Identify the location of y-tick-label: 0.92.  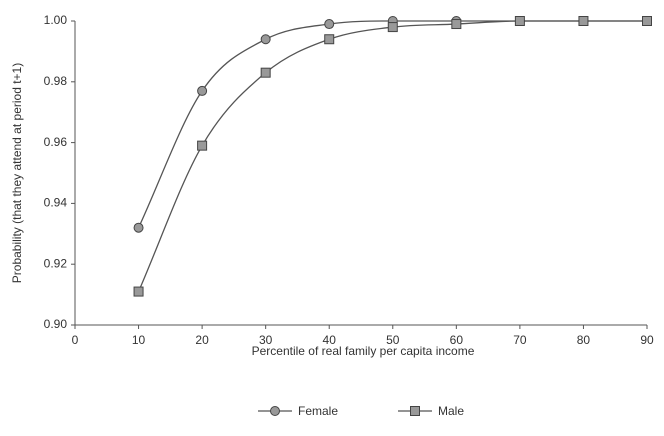
(56, 263).